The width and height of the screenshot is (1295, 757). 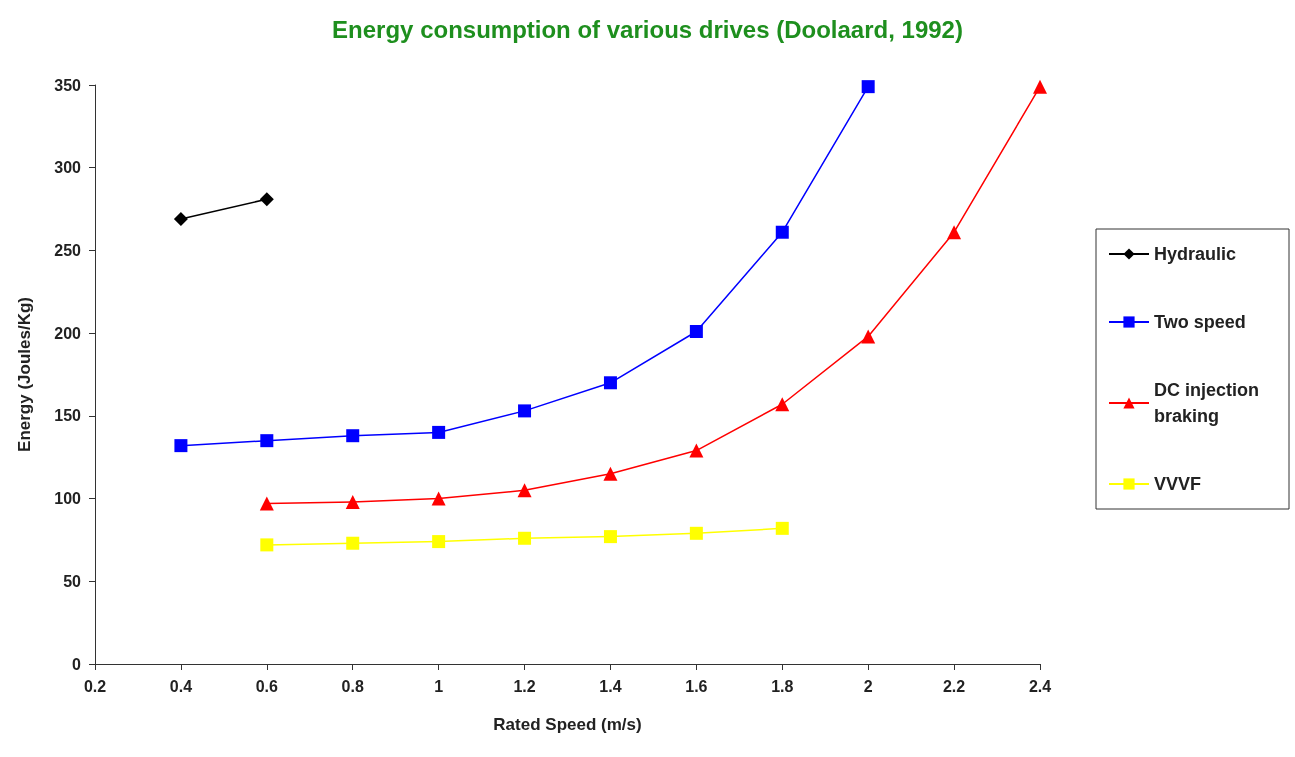 What do you see at coordinates (1178, 484) in the screenshot?
I see `legend-label: VVVF` at bounding box center [1178, 484].